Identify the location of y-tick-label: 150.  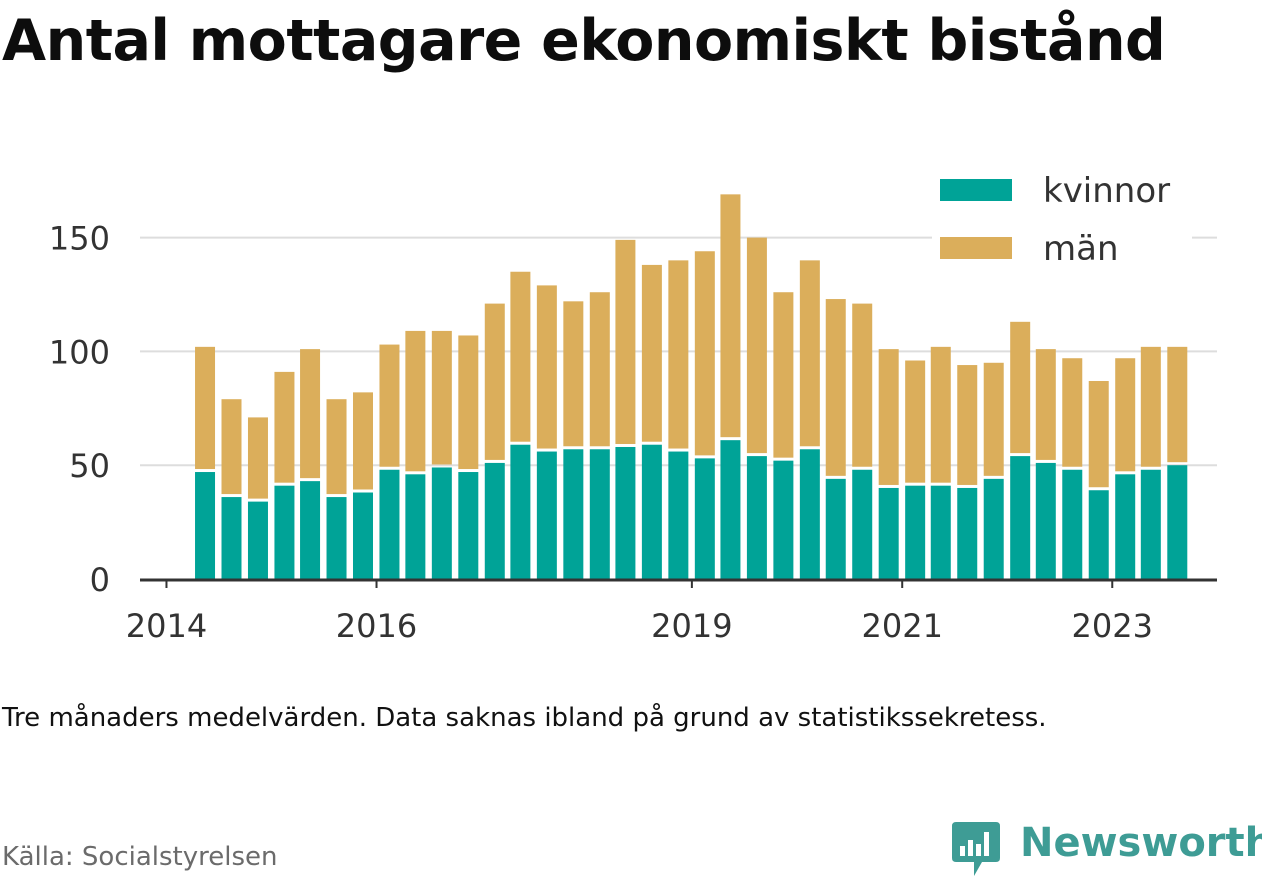
(79, 239).